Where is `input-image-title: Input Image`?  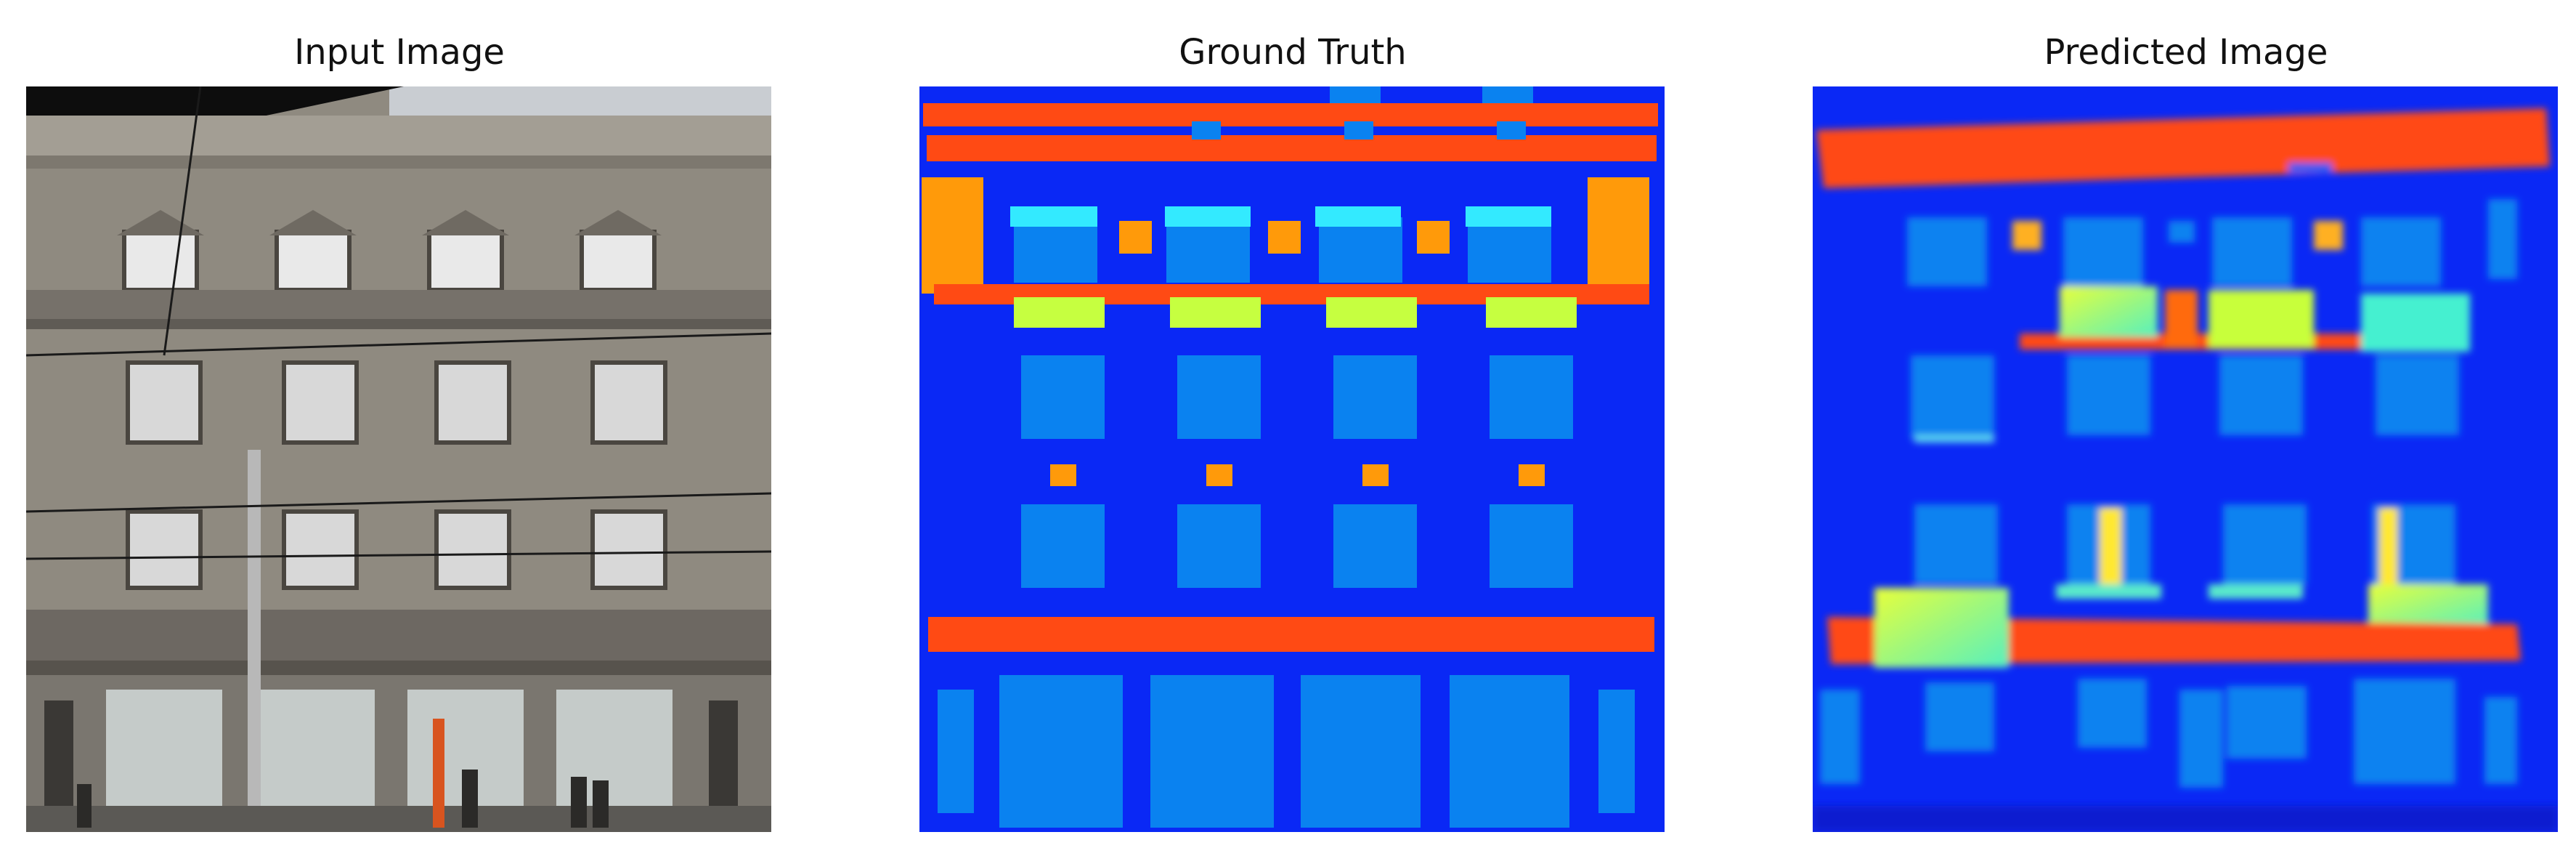
input-image-title: Input Image is located at coordinates (399, 52).